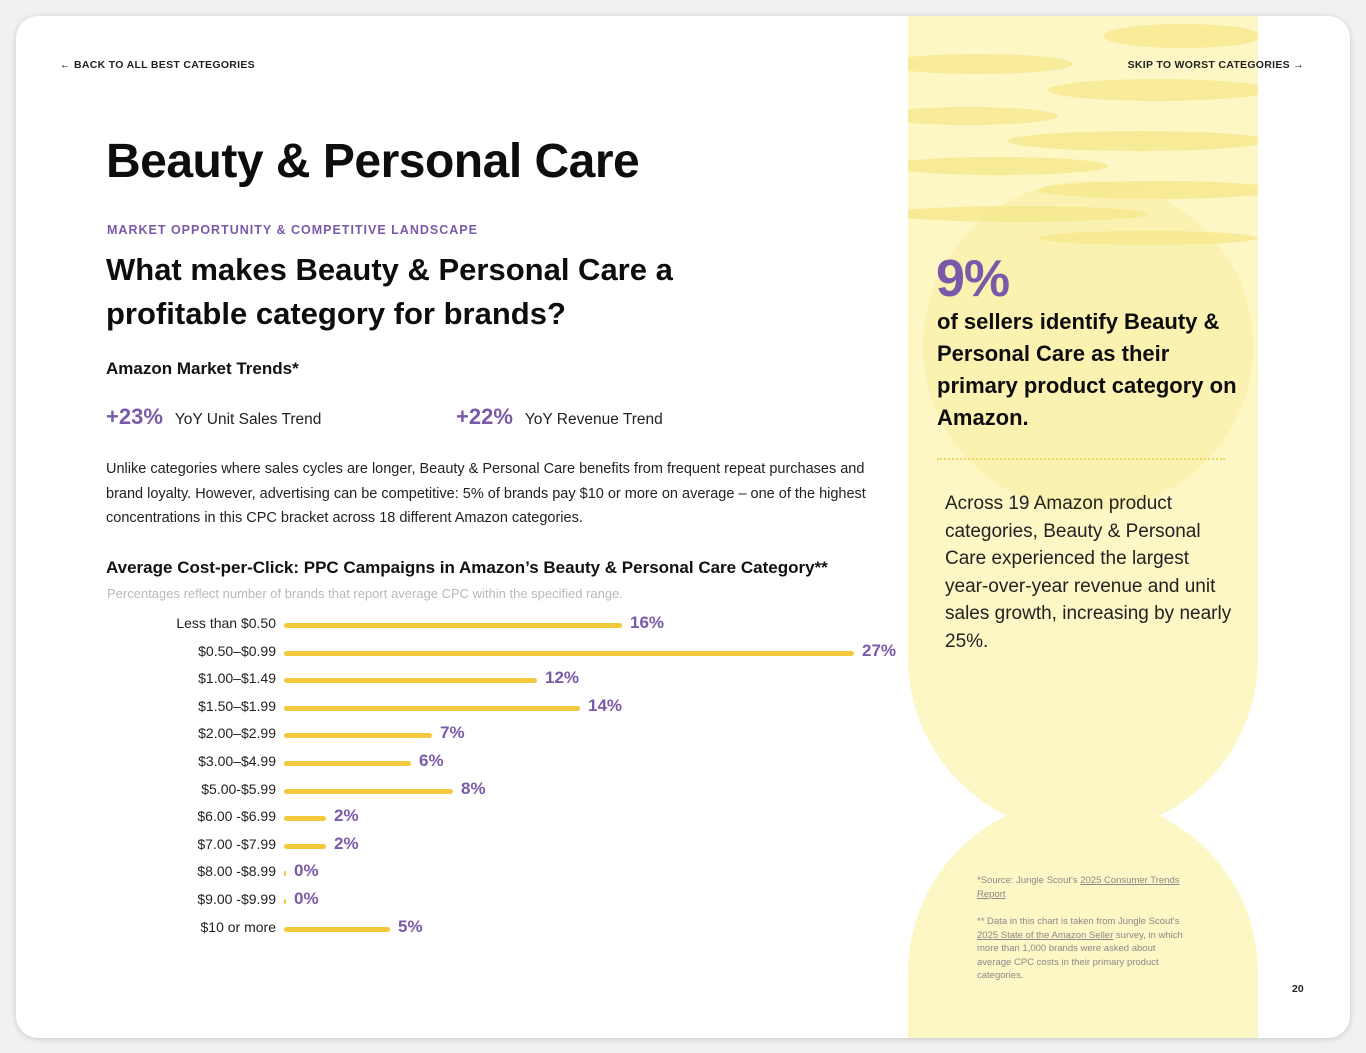 This screenshot has height=1053, width=1366. Describe the element at coordinates (248, 419) in the screenshot. I see `unit-sales-trend-label: YoY Unit Sales Trend` at that location.